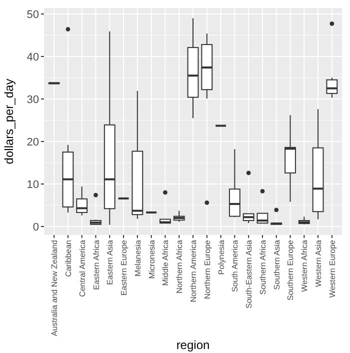 This screenshot has width=350, height=353. I want to click on x-tick-label: Melanesia, so click(137, 257).